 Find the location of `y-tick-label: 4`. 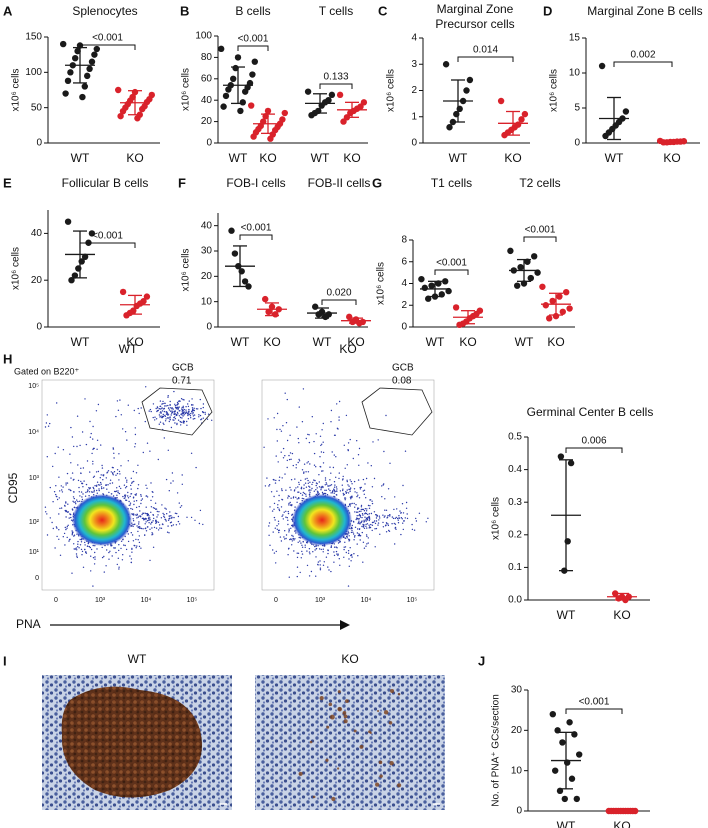

y-tick-label: 4 is located at coordinates (414, 38).